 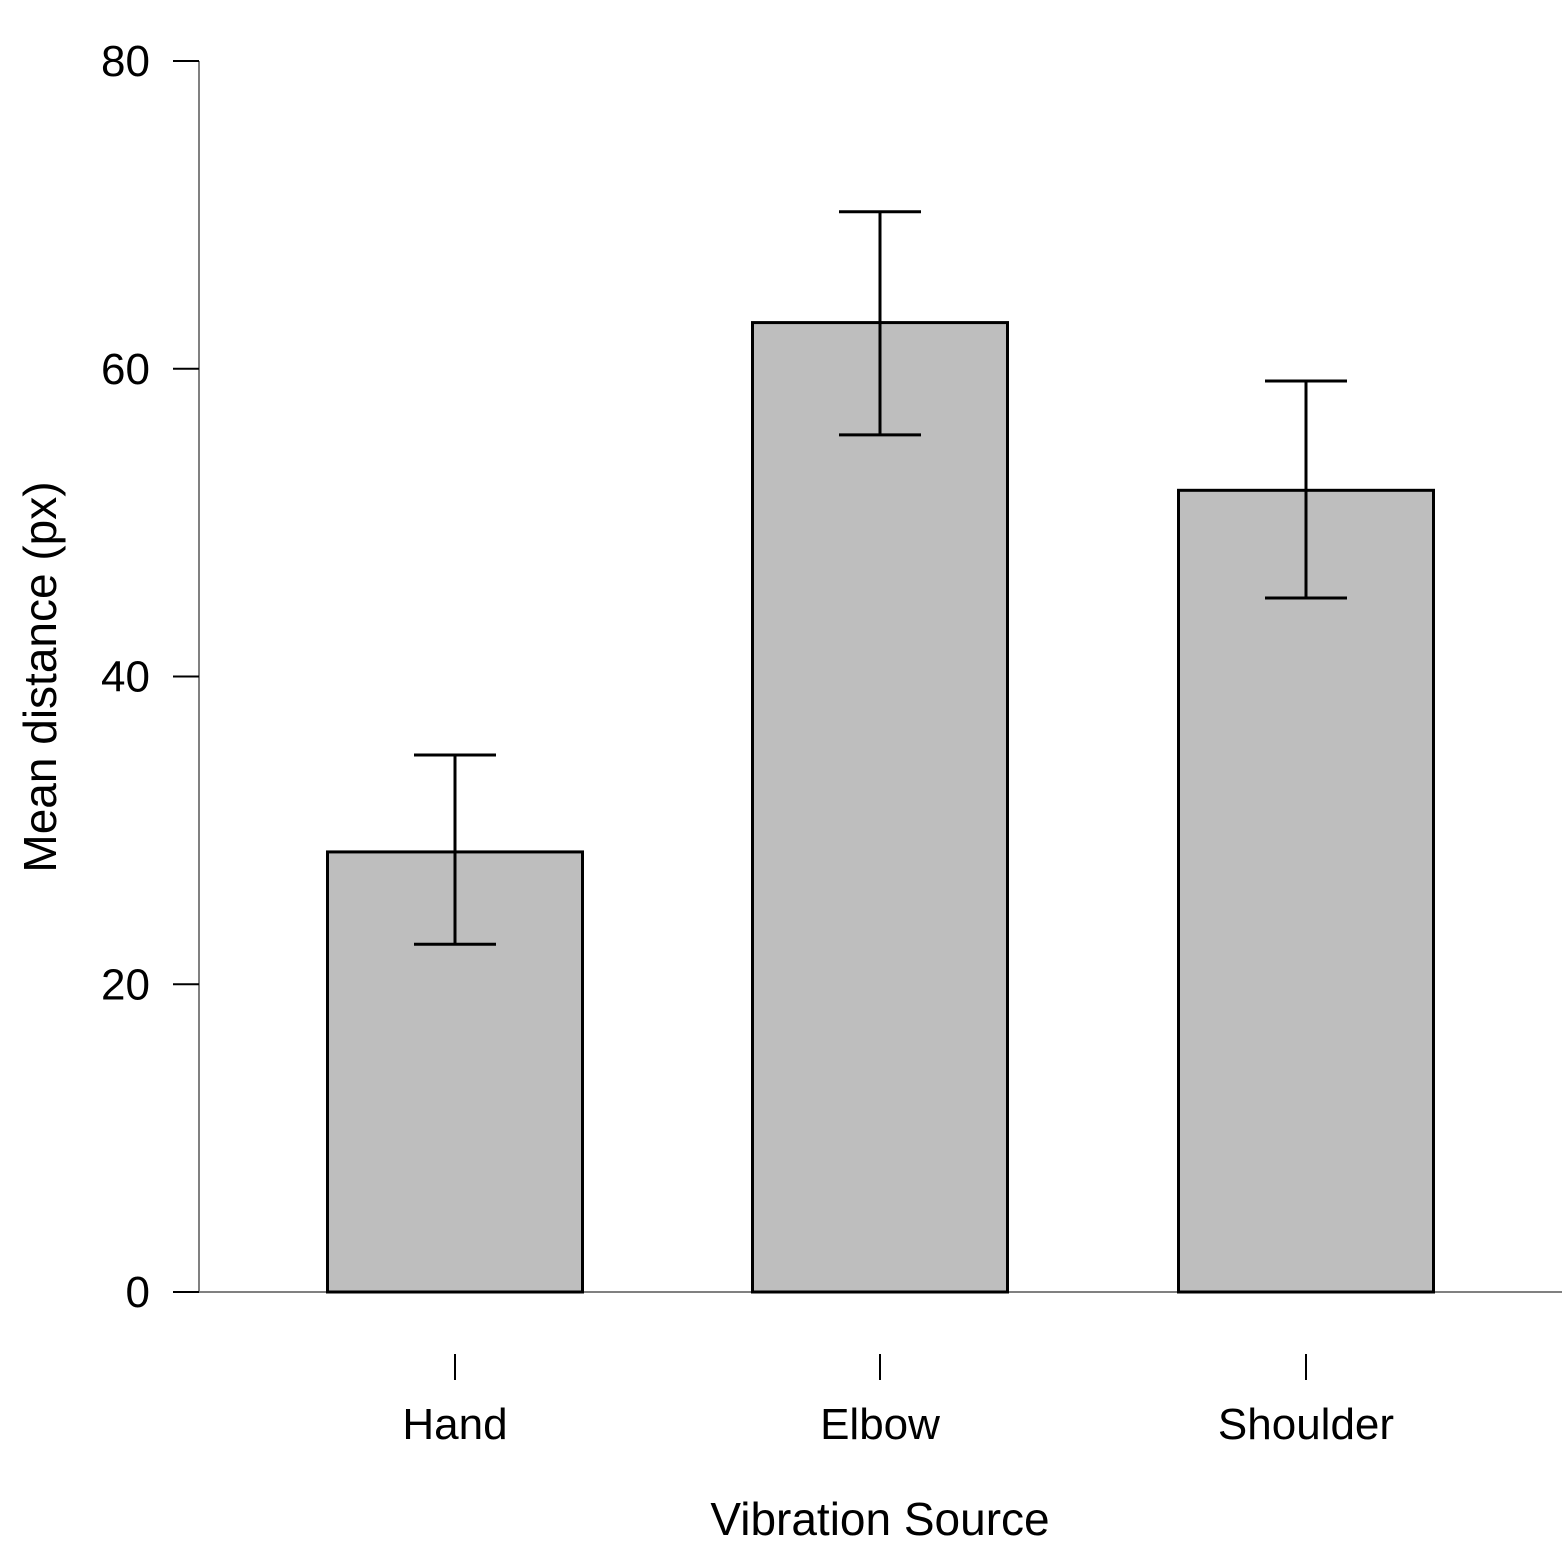 I want to click on bar-shoulder, so click(x=1306, y=891).